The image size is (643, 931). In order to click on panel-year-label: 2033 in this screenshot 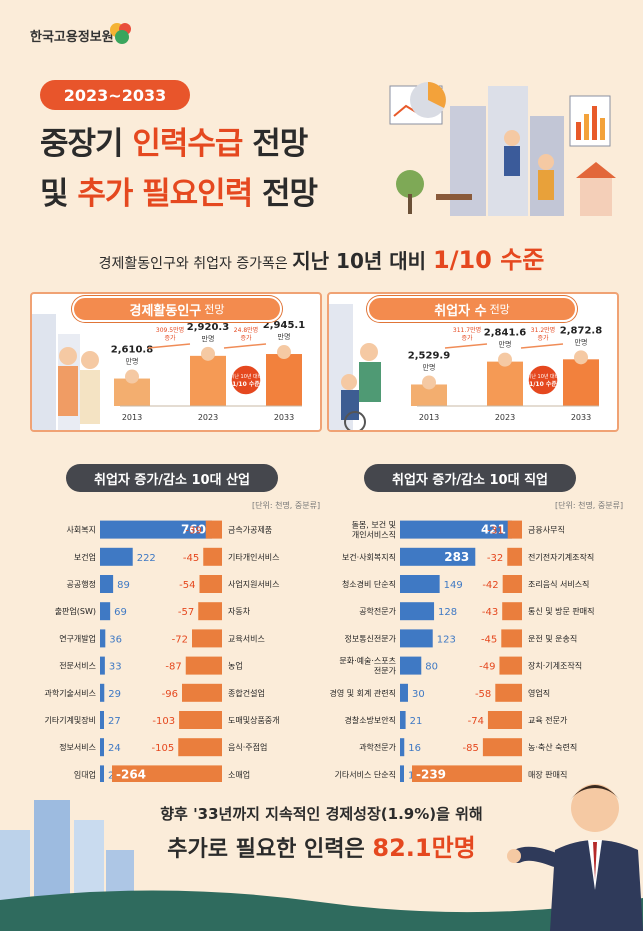, I will do `click(284, 417)`.